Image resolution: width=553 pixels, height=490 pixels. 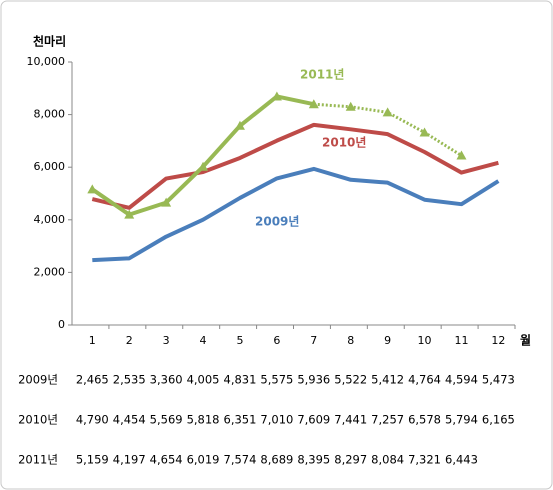 I want to click on x-tick-label: 8, so click(x=350, y=340).